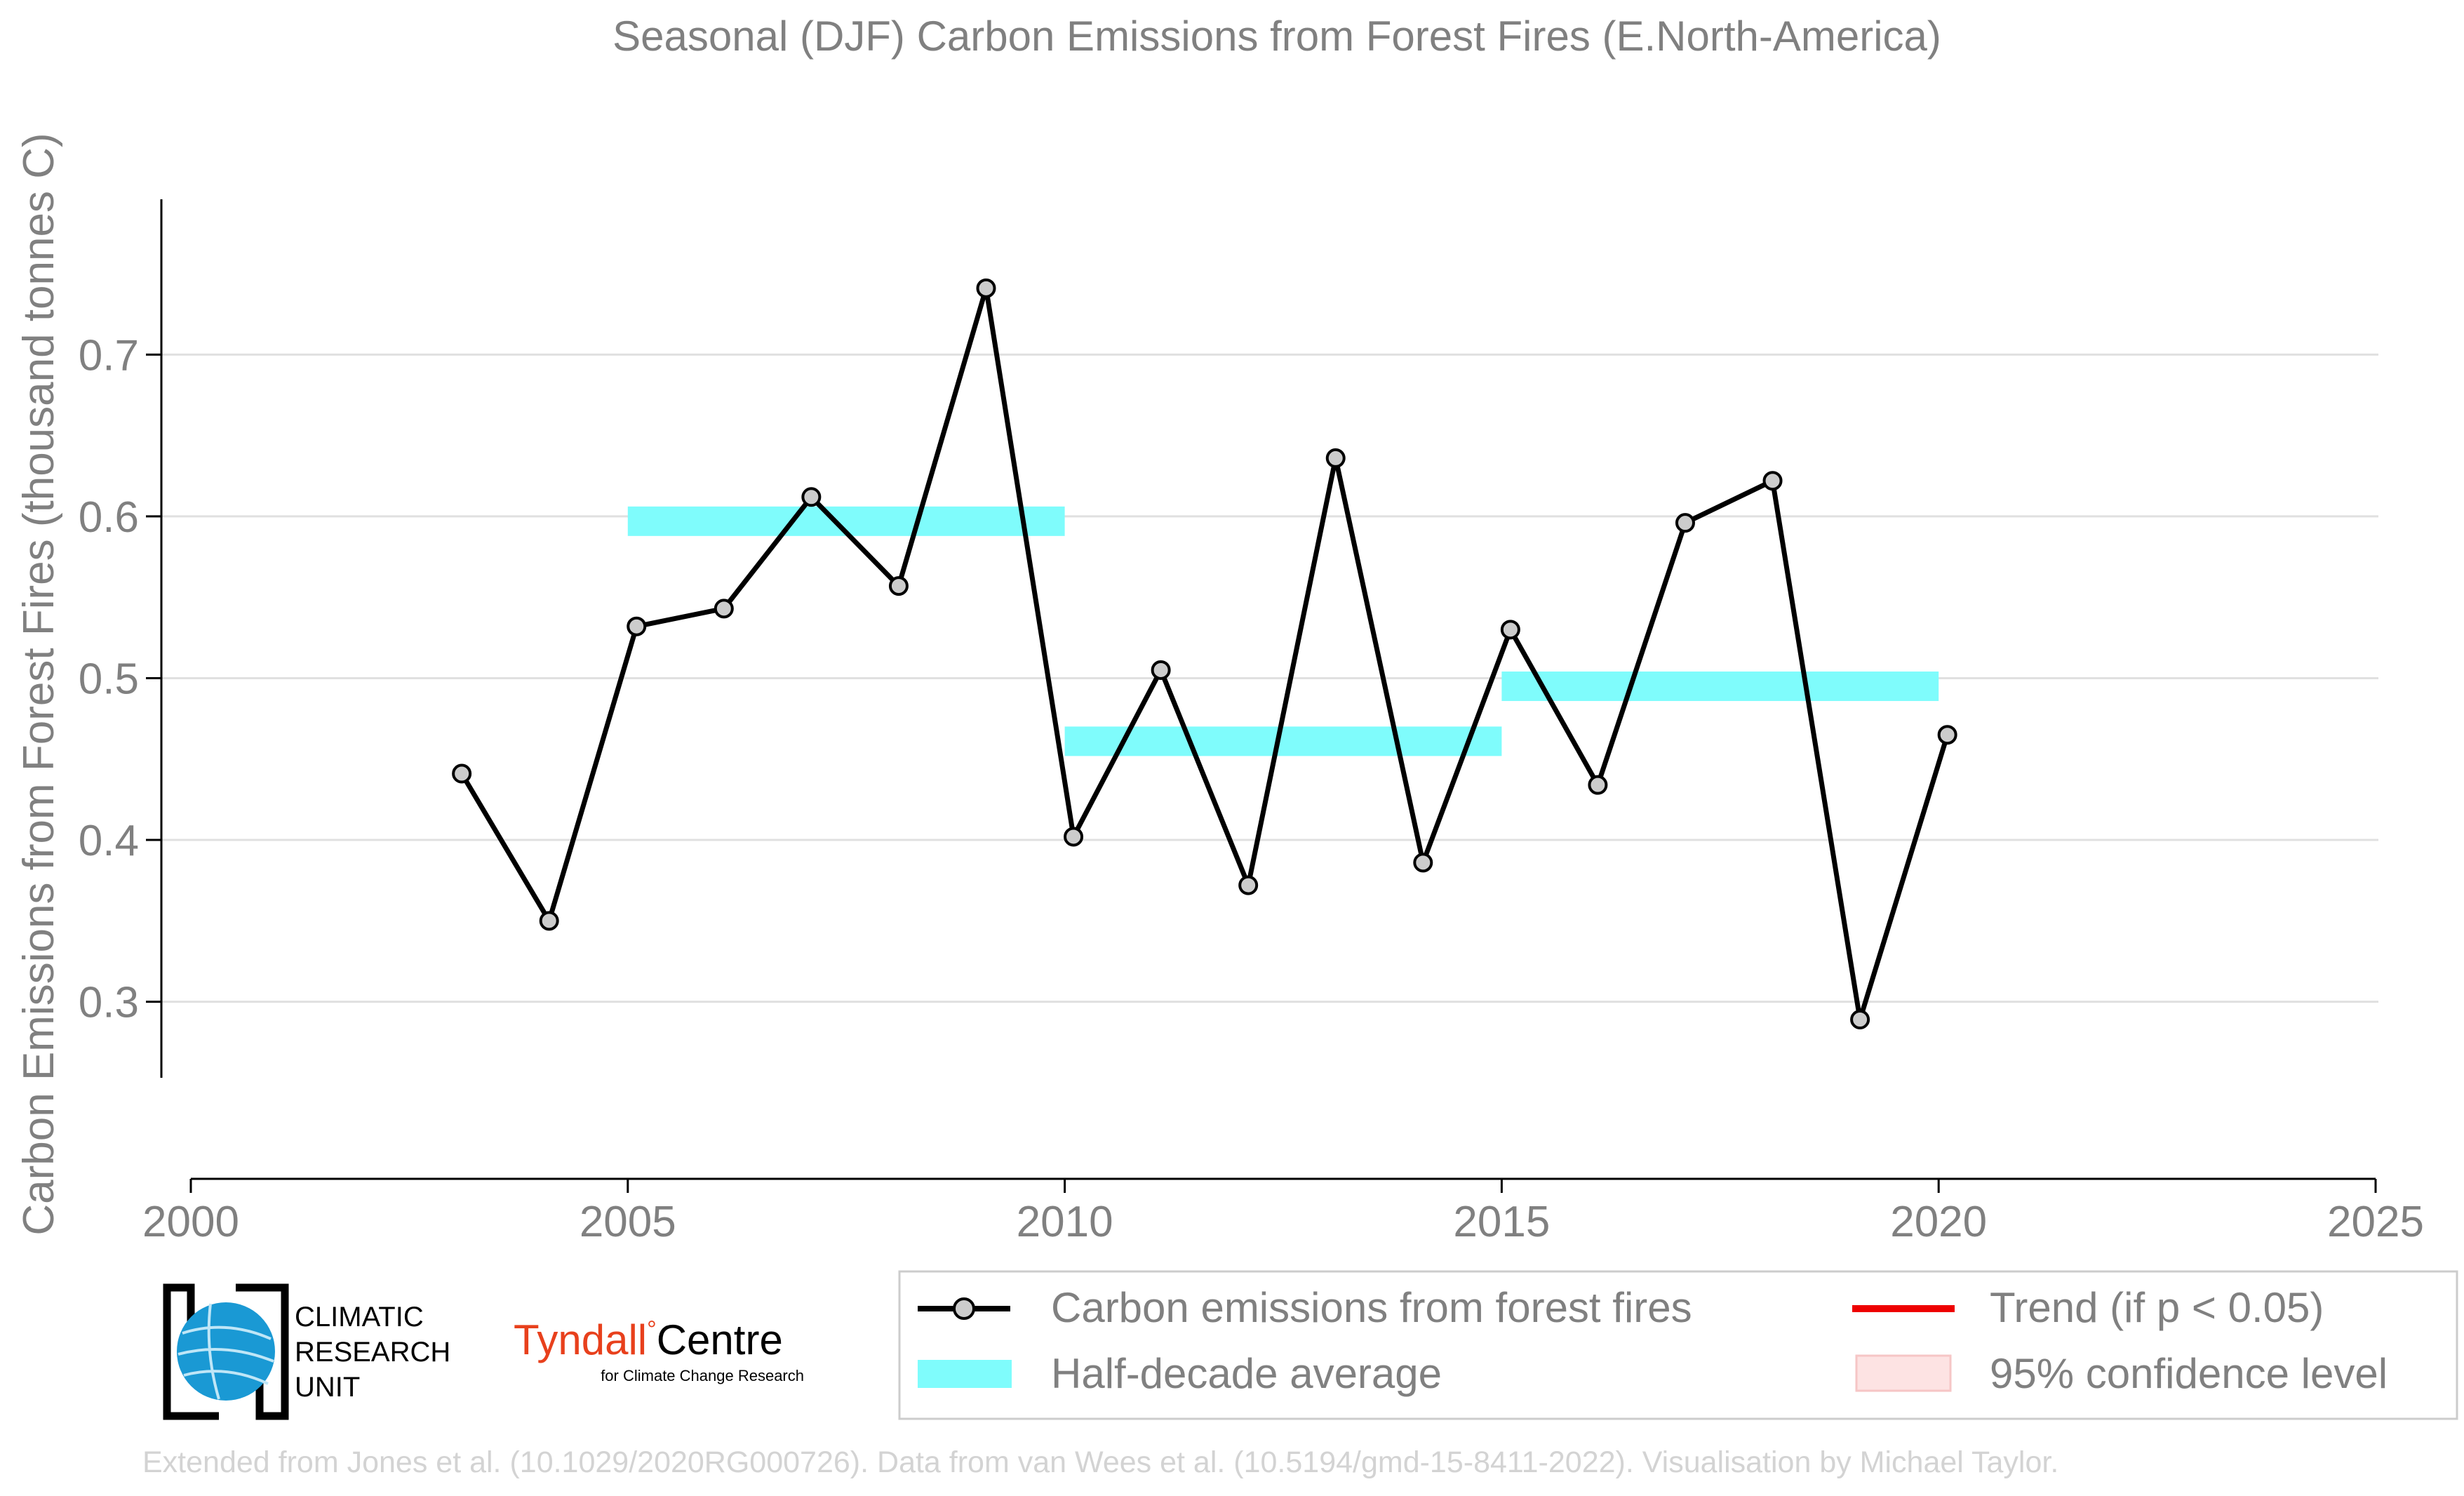 The image size is (2464, 1496). Describe the element at coordinates (549, 921) in the screenshot. I see `data-point-2004` at that location.